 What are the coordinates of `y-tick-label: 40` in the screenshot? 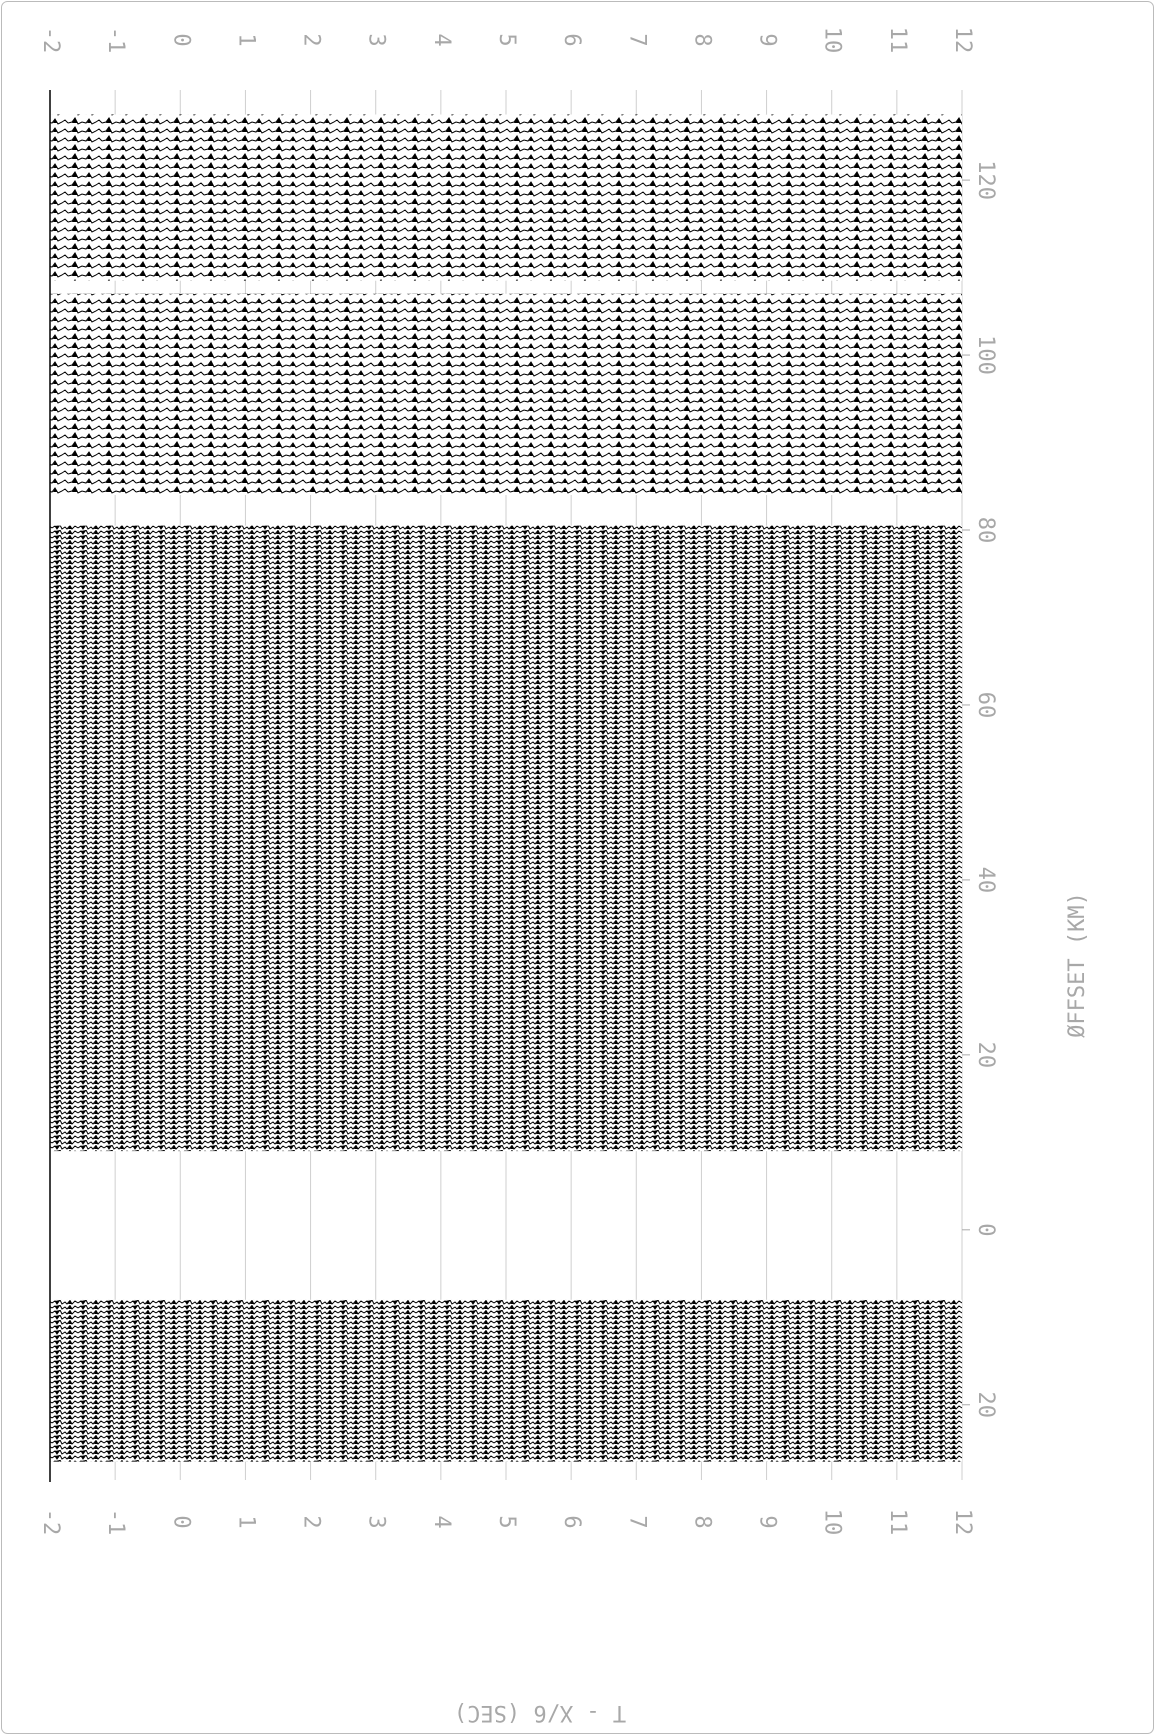 It's located at (985, 880).